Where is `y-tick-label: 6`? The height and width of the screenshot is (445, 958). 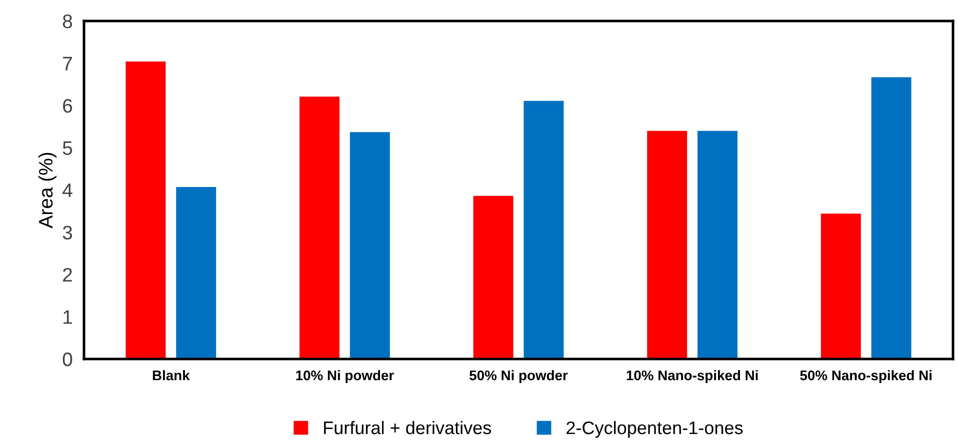 y-tick-label: 6 is located at coordinates (67, 105).